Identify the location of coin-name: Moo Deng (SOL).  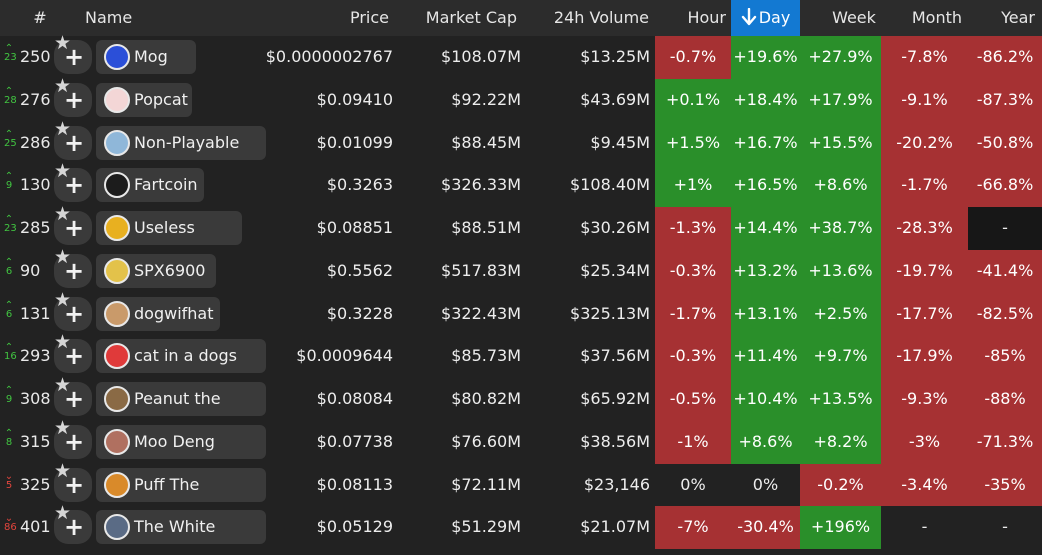
(174, 441).